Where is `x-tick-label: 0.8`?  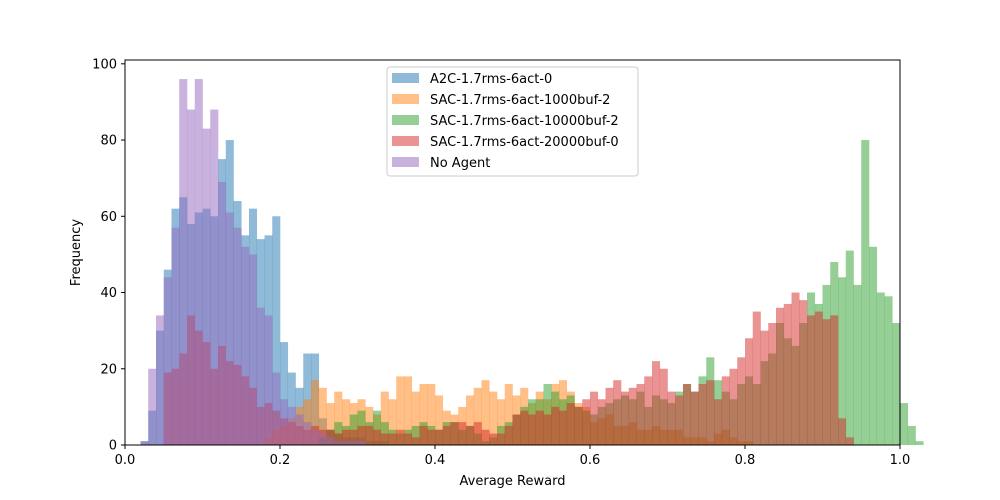 x-tick-label: 0.8 is located at coordinates (745, 460).